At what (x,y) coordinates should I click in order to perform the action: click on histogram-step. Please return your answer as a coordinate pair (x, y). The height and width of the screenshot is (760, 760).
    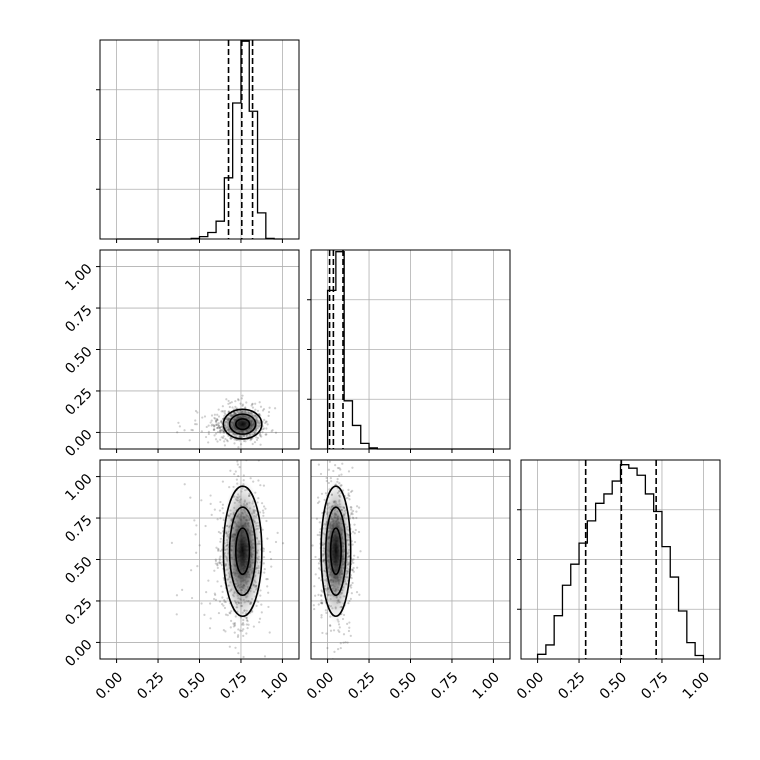
    Looking at the image, I should click on (620, 561).